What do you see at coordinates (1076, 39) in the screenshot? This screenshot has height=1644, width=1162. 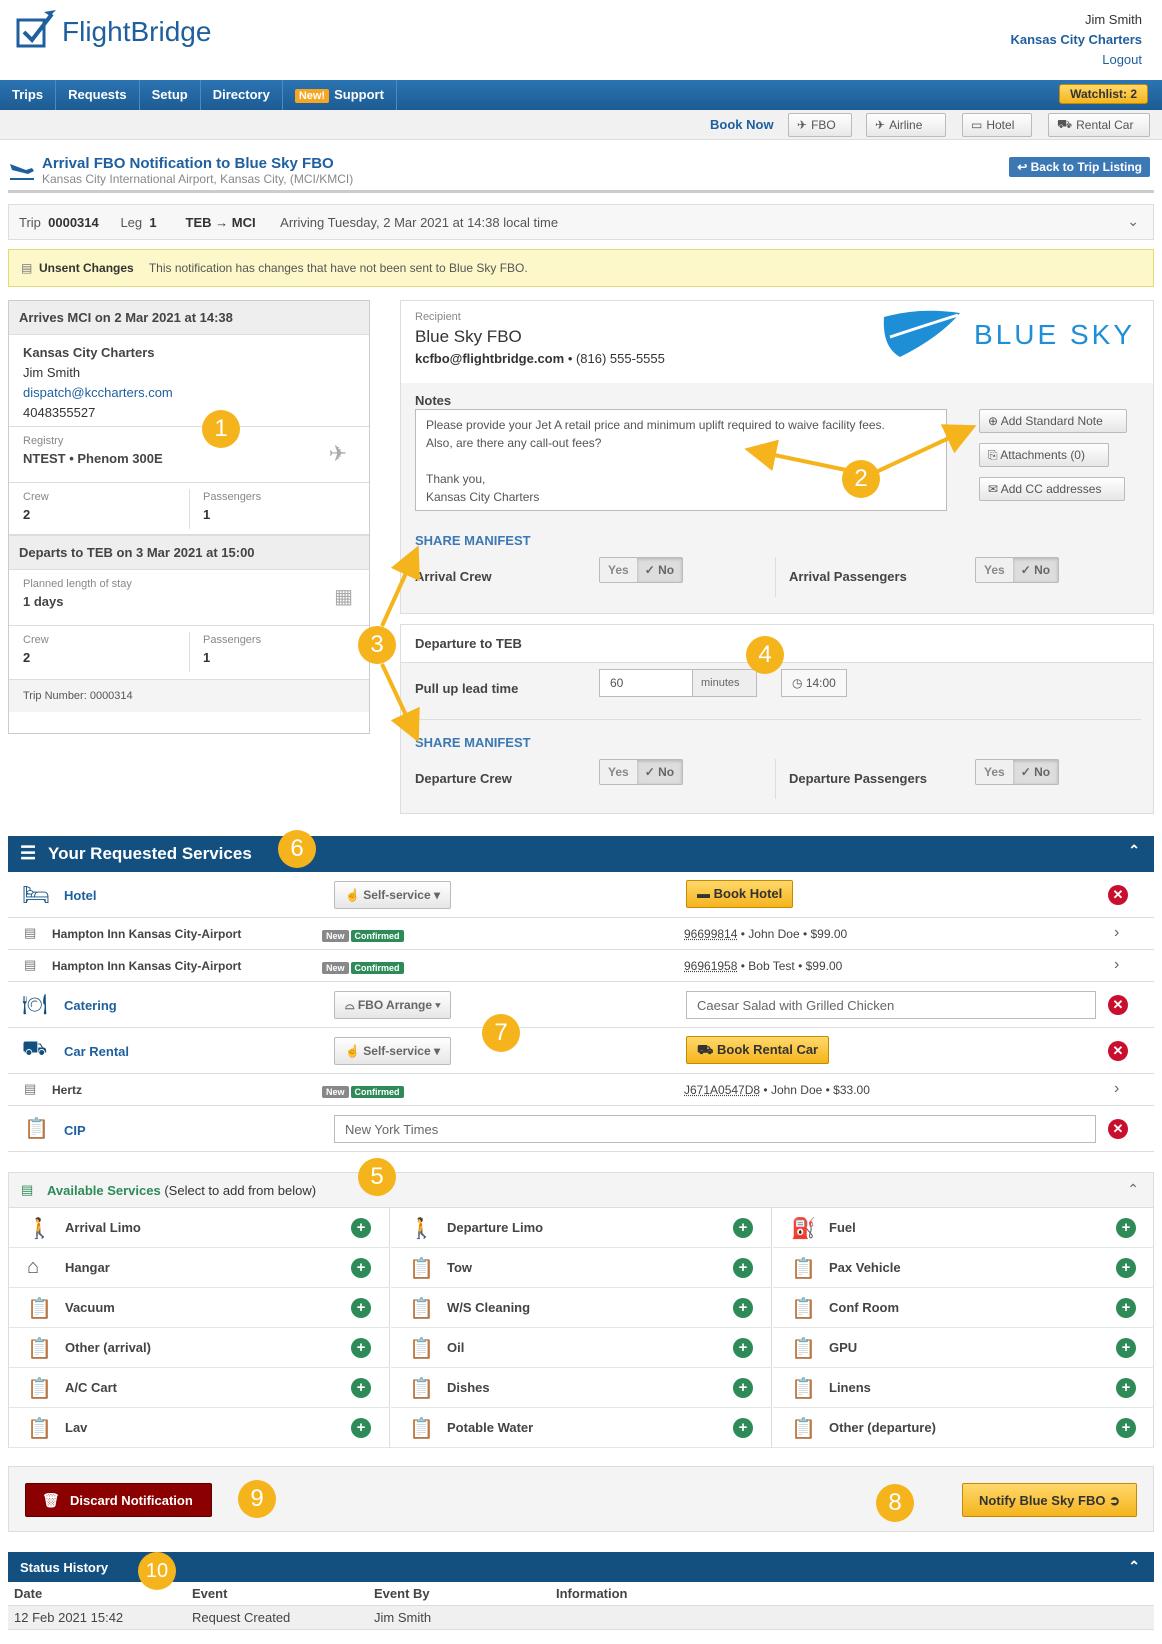 I see `company-link: Kansas City Charters` at bounding box center [1076, 39].